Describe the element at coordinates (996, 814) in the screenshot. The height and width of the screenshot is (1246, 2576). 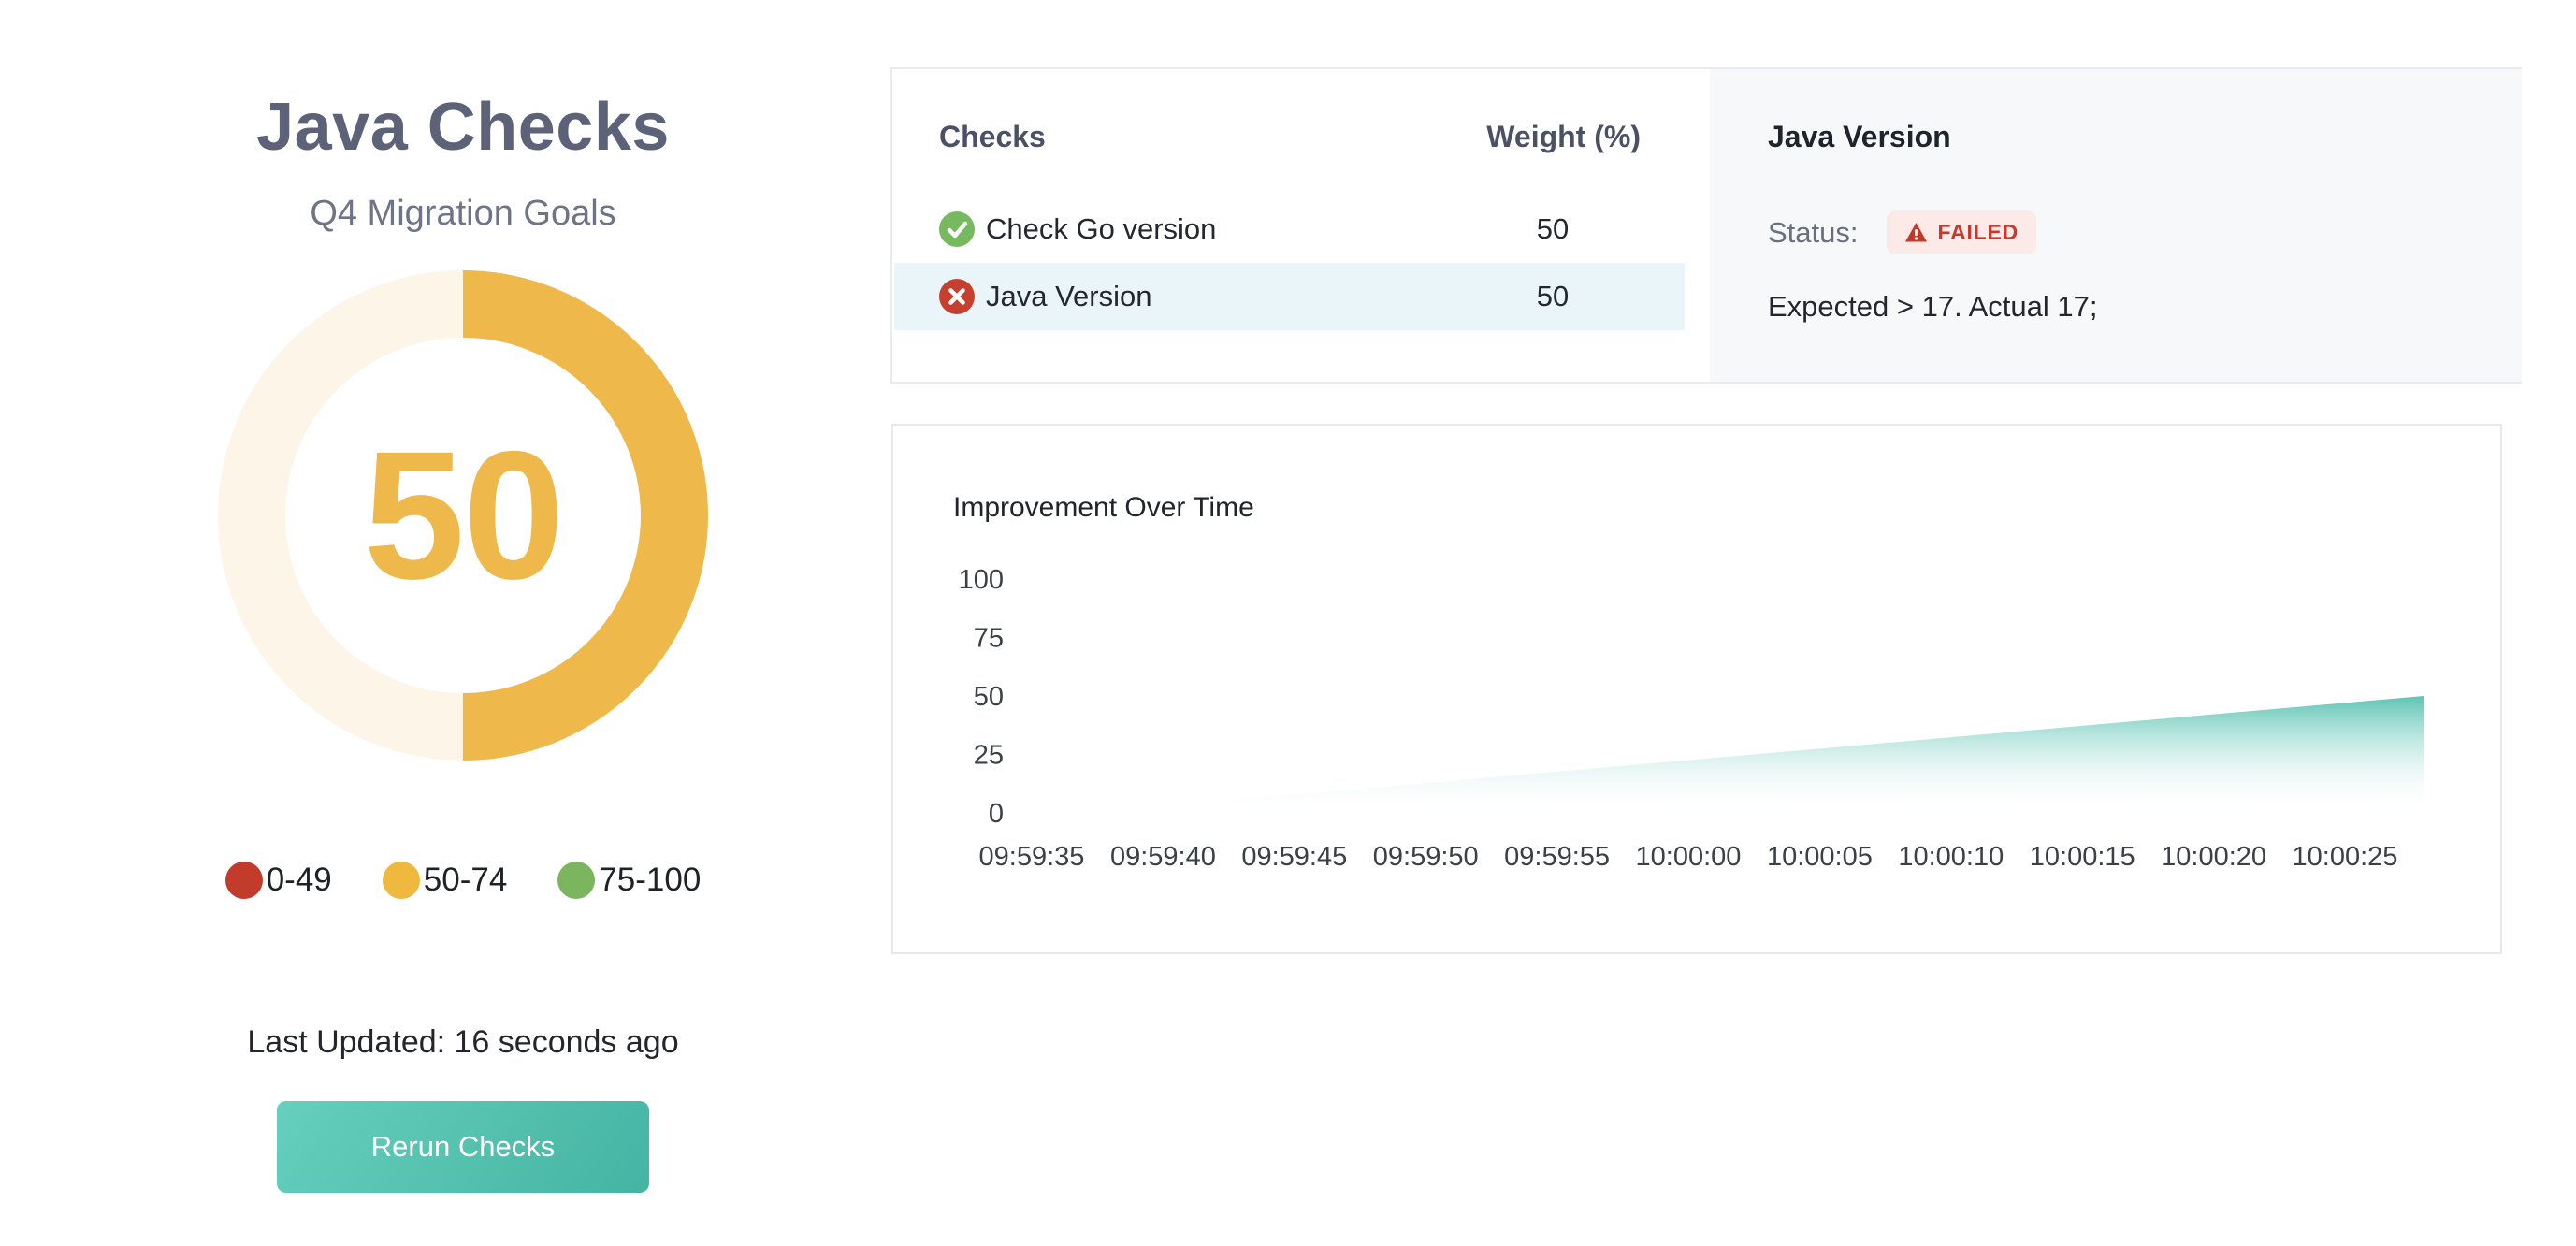
I see `svg-text: 0` at that location.